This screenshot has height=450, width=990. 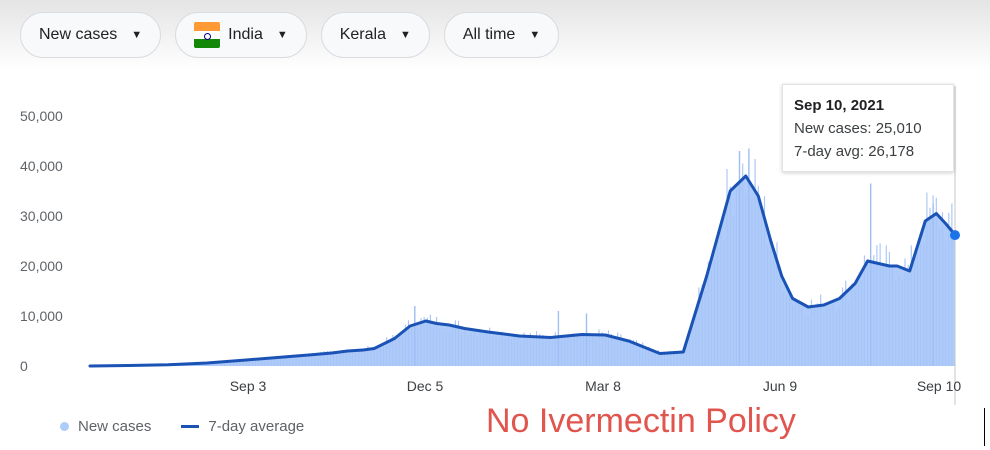 I want to click on region-filter: Kerala ▼, so click(x=375, y=35).